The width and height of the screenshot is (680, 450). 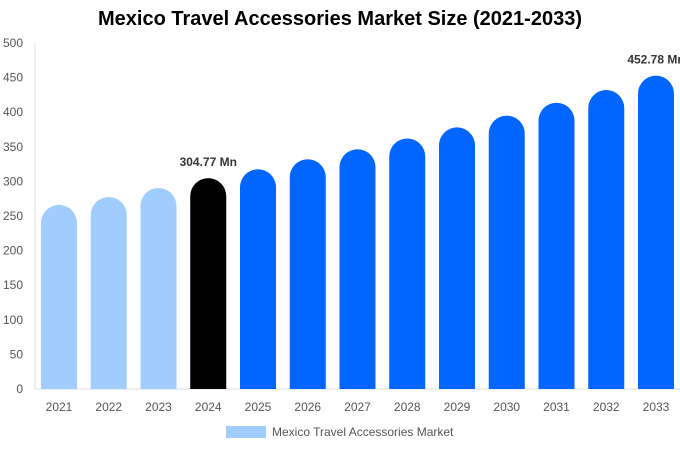 I want to click on bar-2031, so click(x=556, y=245).